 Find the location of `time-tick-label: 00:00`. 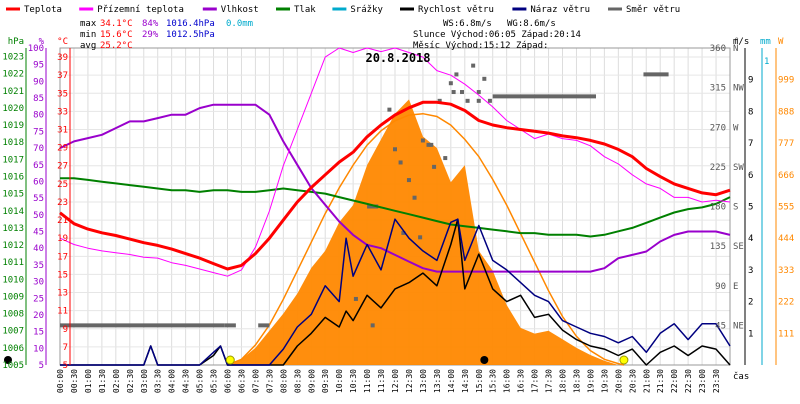

time-tick-label: 00:00 is located at coordinates (60, 381).